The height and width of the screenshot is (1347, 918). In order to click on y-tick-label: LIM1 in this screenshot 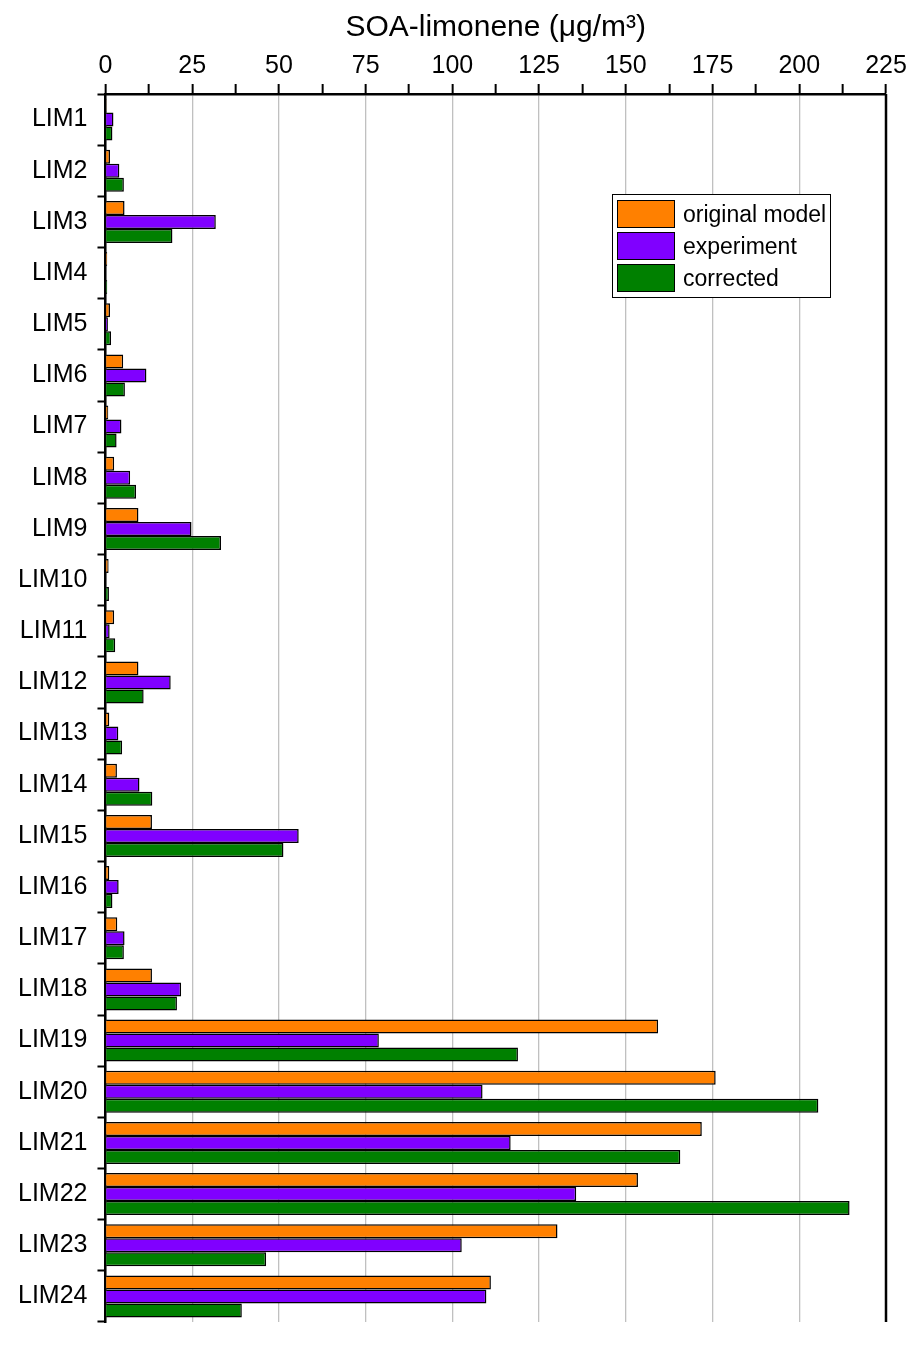, I will do `click(59, 117)`.